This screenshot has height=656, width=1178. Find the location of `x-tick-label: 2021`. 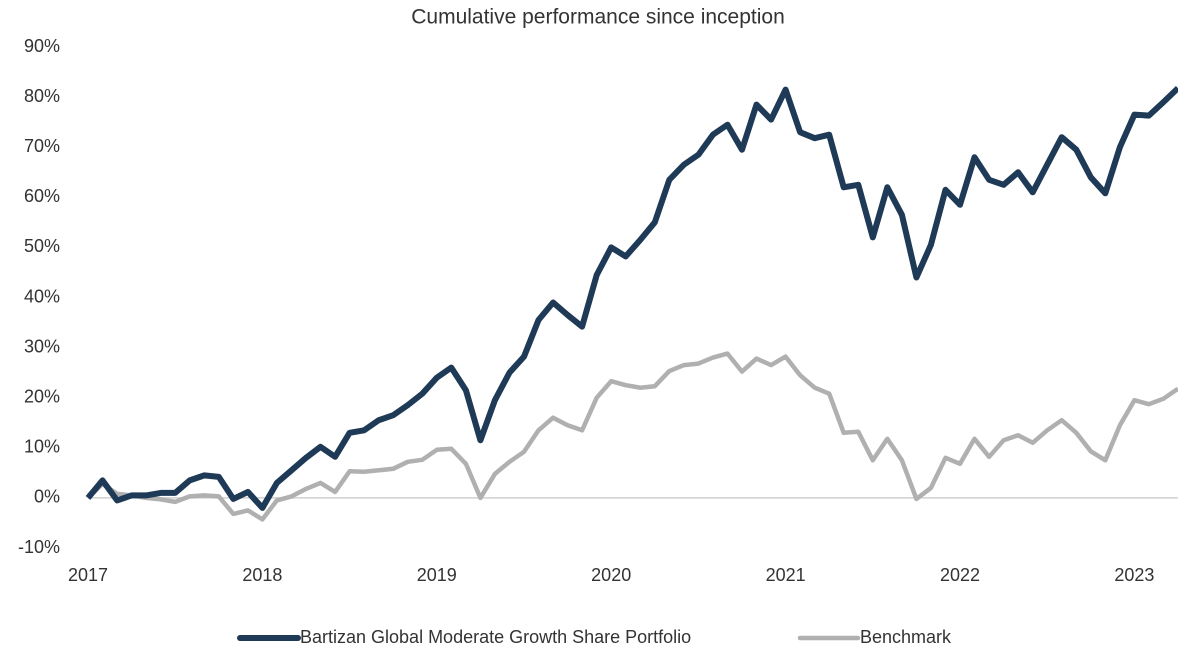

x-tick-label: 2021 is located at coordinates (786, 575).